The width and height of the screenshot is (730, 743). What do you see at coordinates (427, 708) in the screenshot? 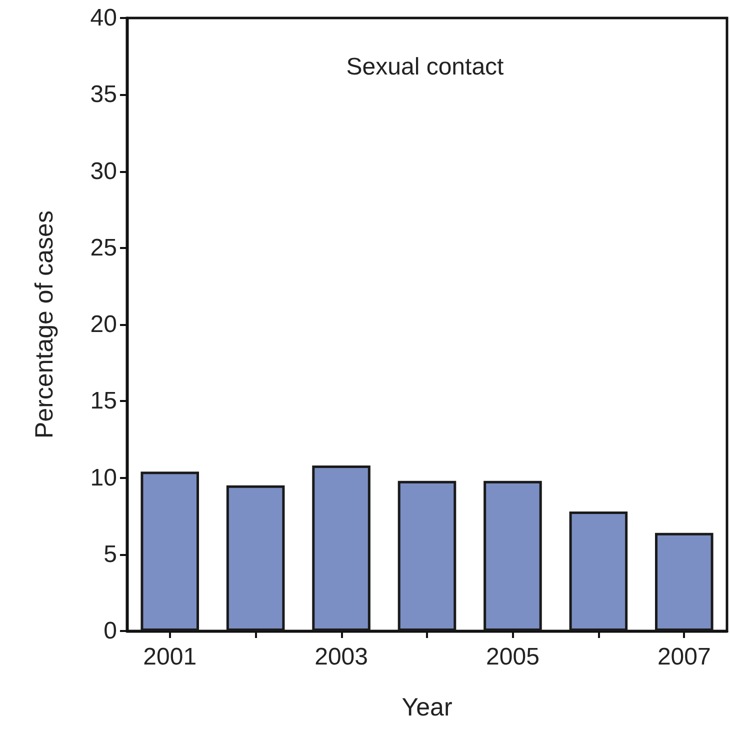
I see `x-axis-title: Year` at bounding box center [427, 708].